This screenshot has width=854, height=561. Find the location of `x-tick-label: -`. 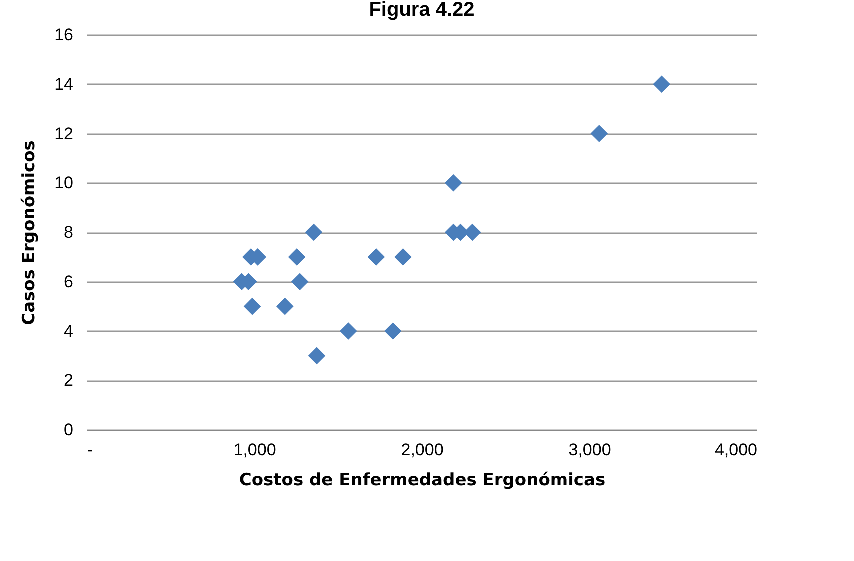

x-tick-label: - is located at coordinates (91, 450).